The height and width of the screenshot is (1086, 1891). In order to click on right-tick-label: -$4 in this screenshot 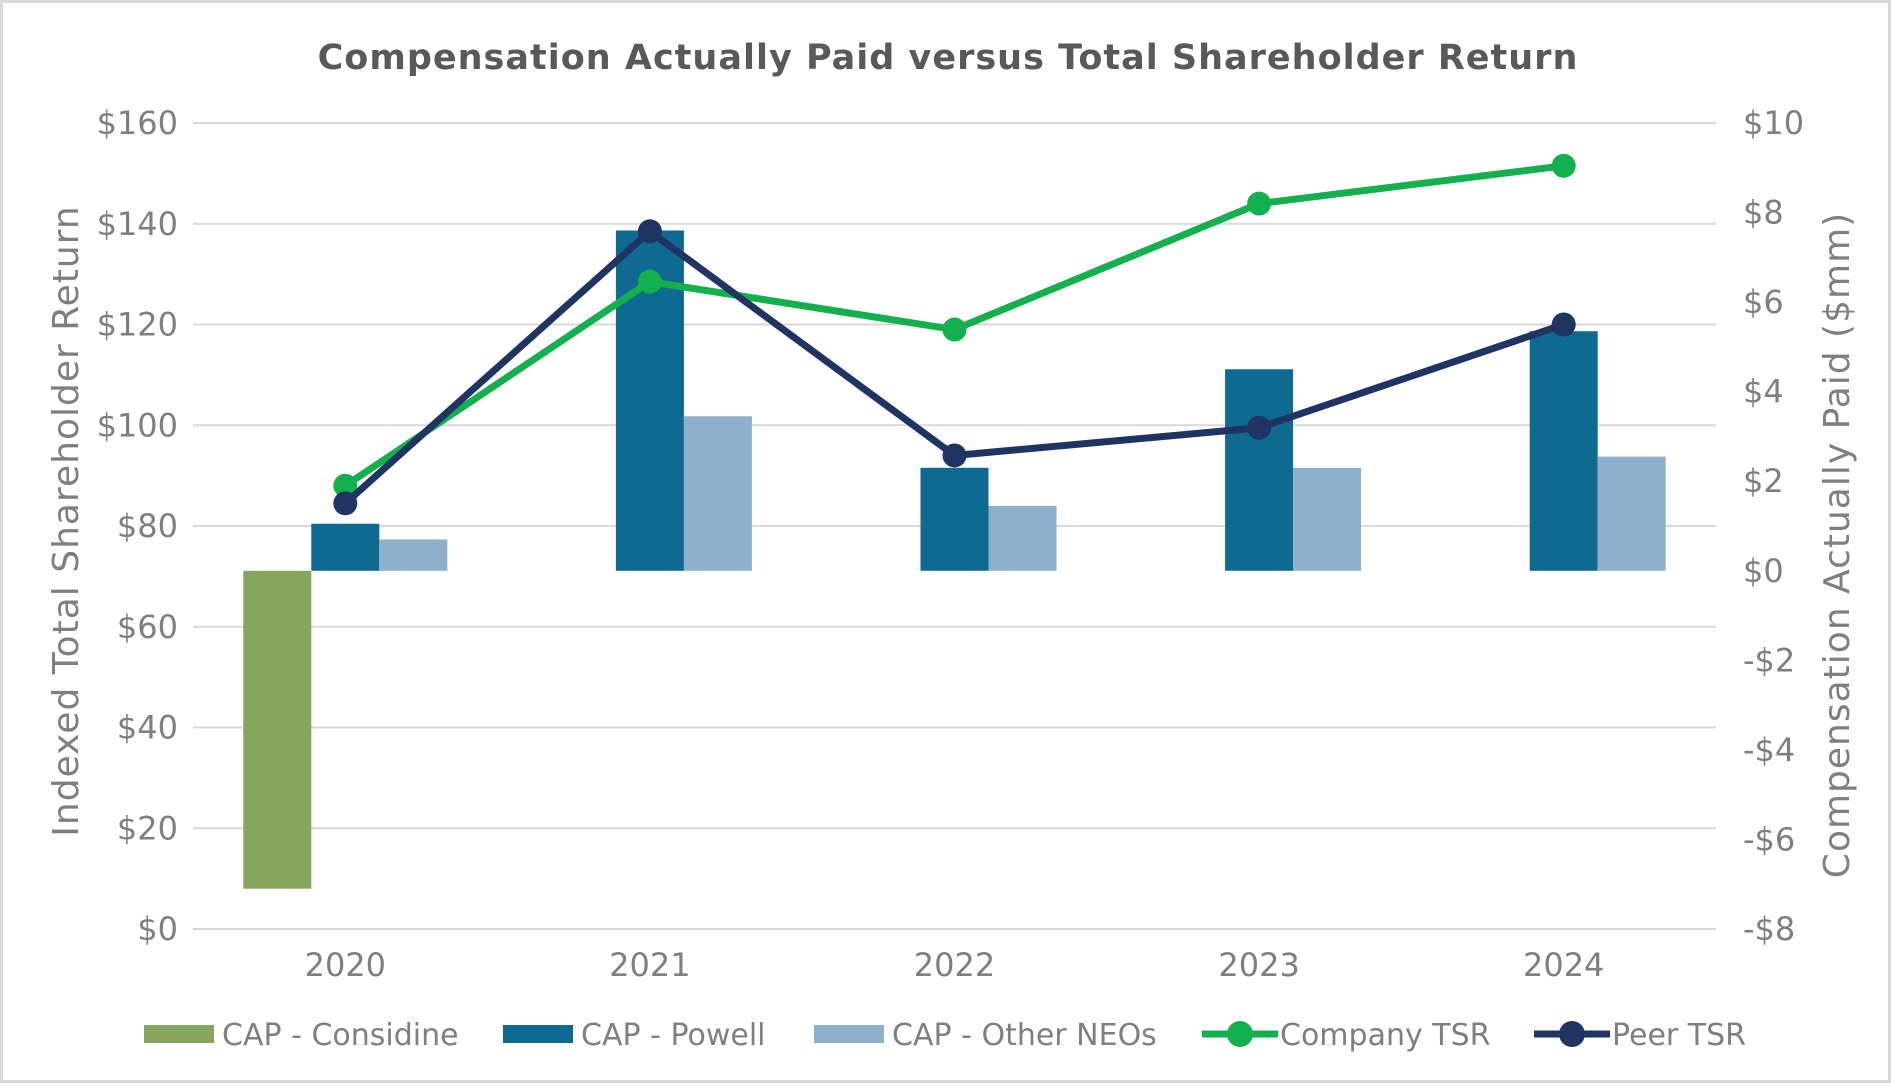, I will do `click(1769, 750)`.